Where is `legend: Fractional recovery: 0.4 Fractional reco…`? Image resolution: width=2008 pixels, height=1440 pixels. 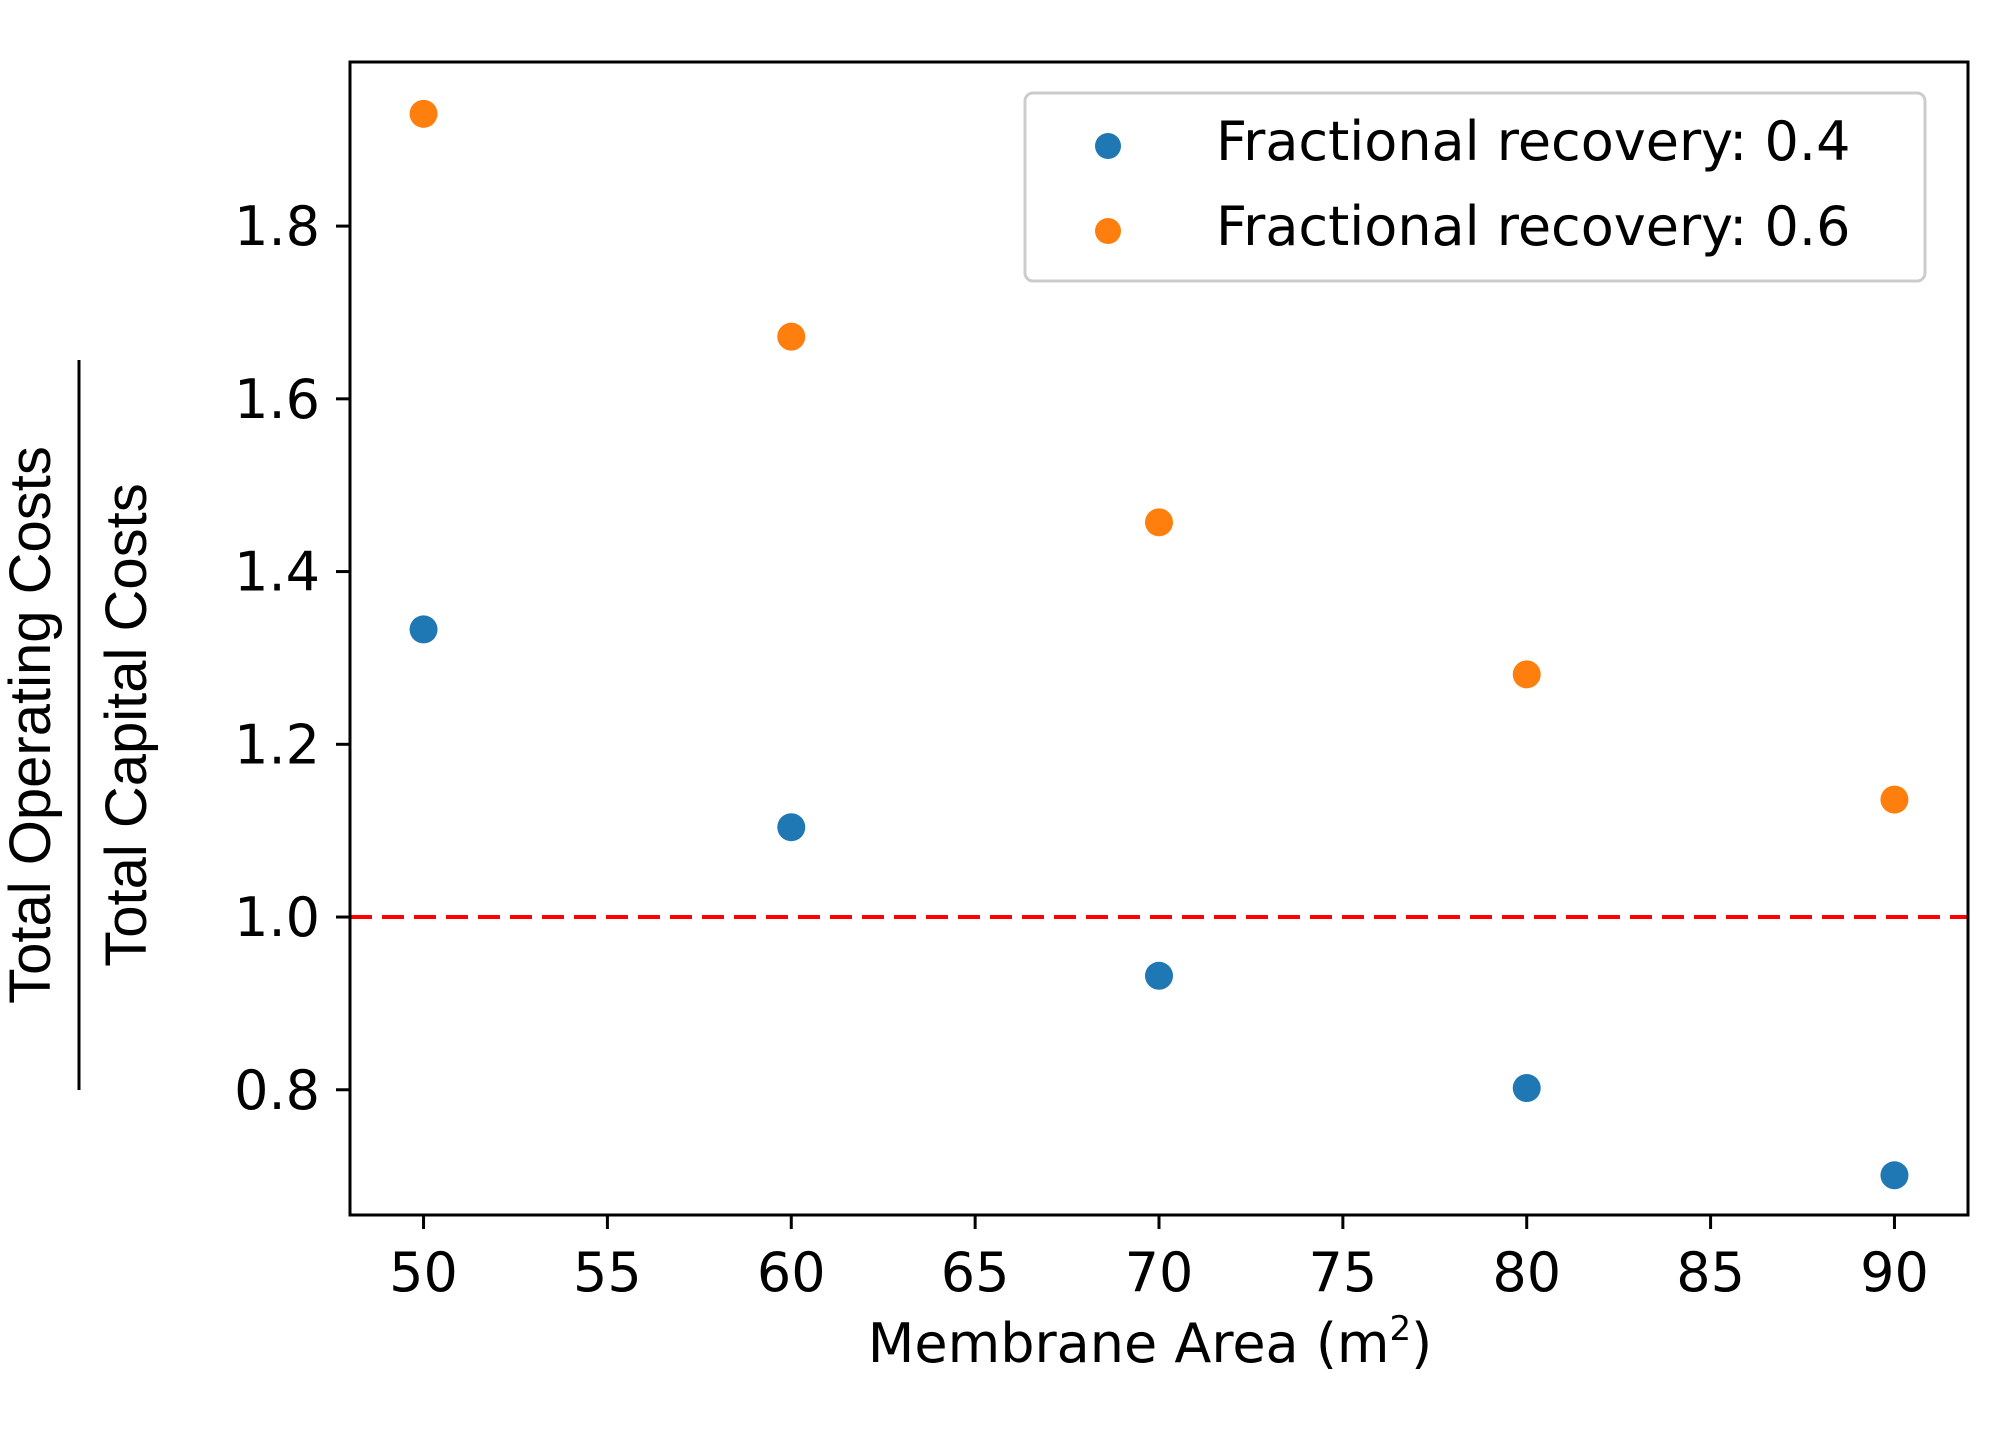 legend: Fractional recovery: 0.4 Fractional reco… is located at coordinates (1475, 187).